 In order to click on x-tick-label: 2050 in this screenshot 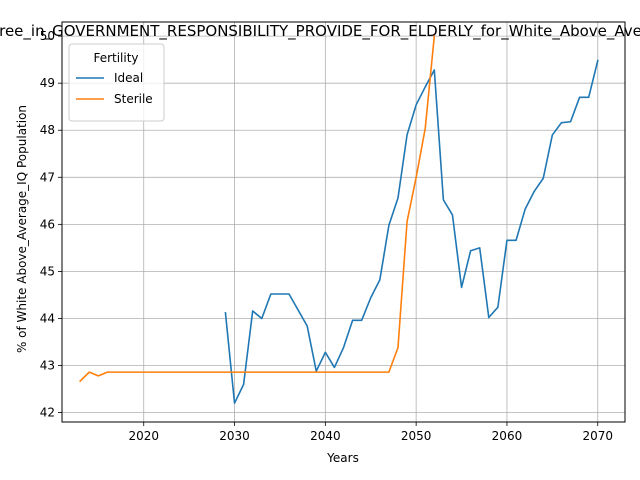, I will do `click(416, 436)`.